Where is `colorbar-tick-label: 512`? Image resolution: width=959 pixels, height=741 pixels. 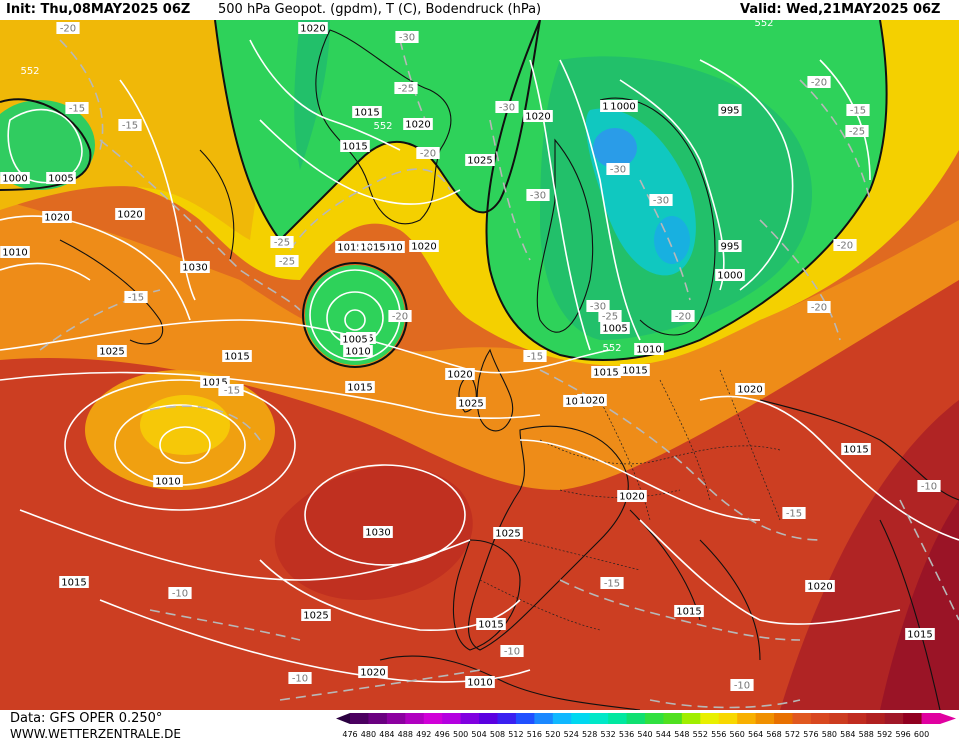
colorbar-tick-label: 512 is located at coordinates (515, 734).